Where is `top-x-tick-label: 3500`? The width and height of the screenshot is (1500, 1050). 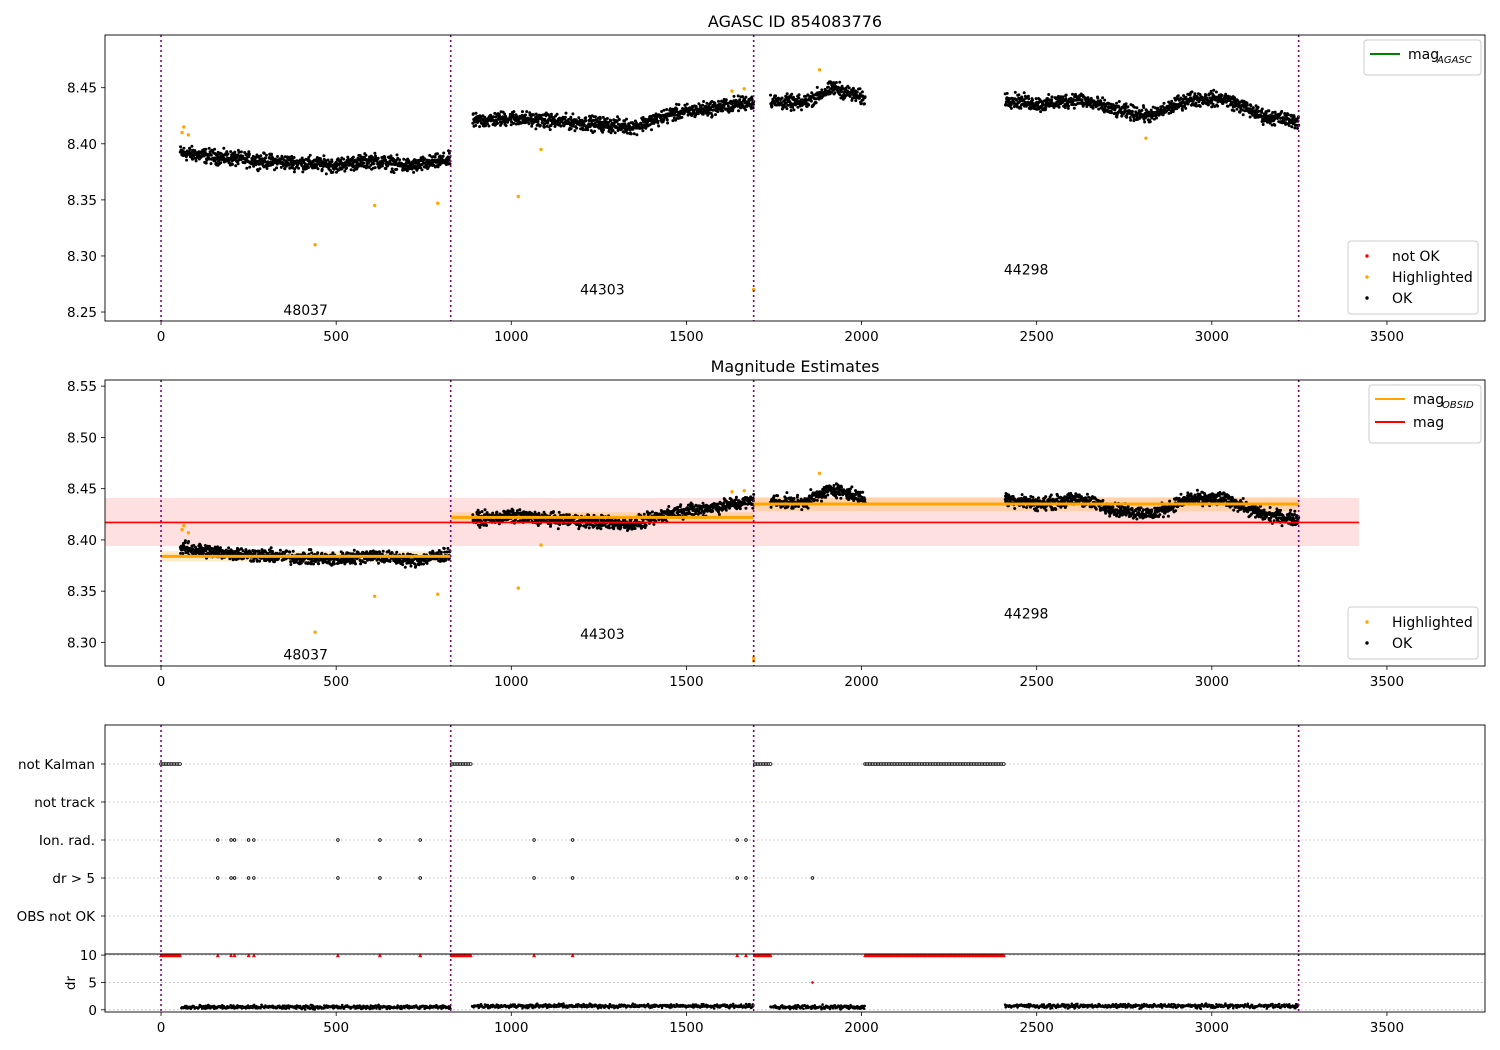 top-x-tick-label: 3500 is located at coordinates (1387, 337).